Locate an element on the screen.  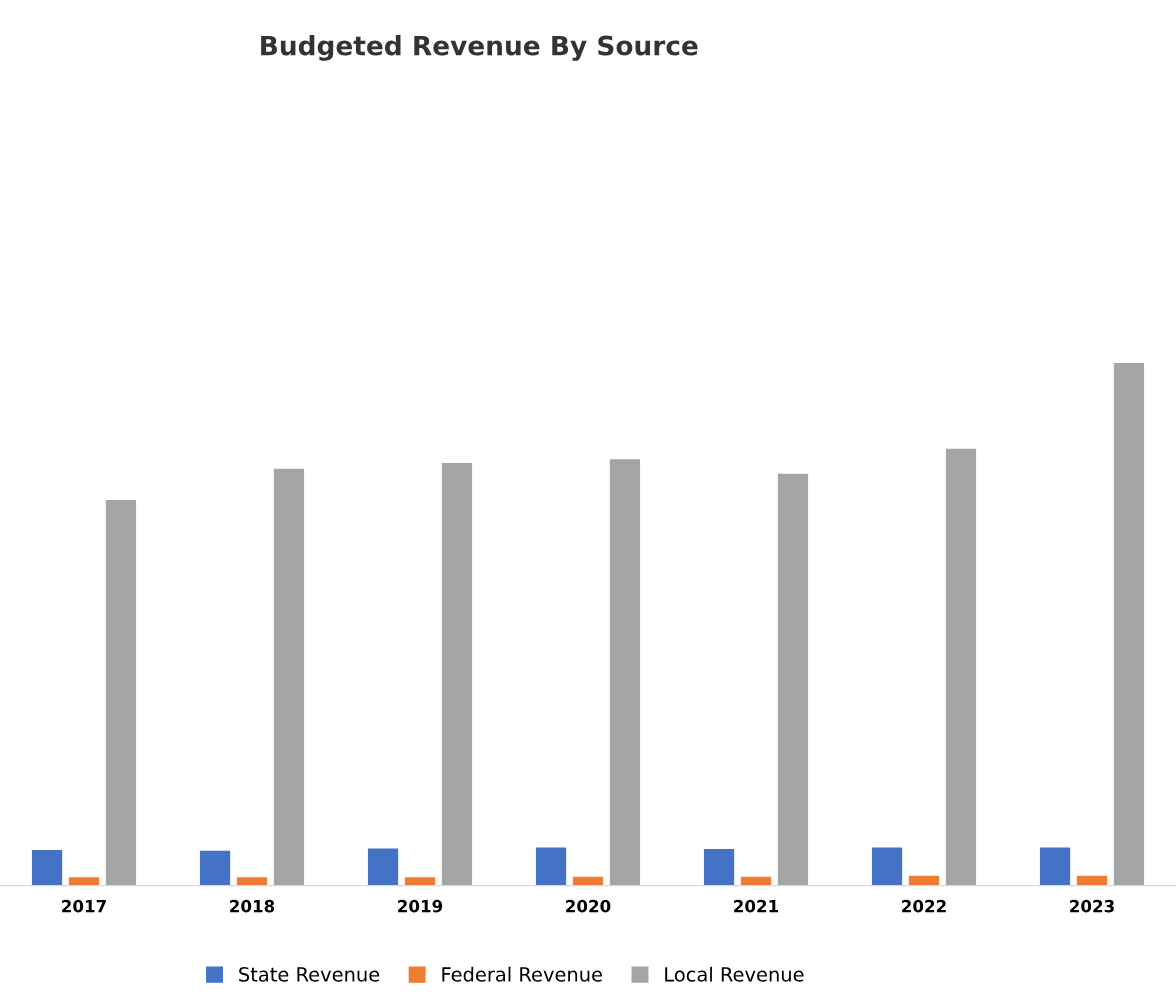
chart-title: Budgeted Revenue By Source is located at coordinates (479, 48).